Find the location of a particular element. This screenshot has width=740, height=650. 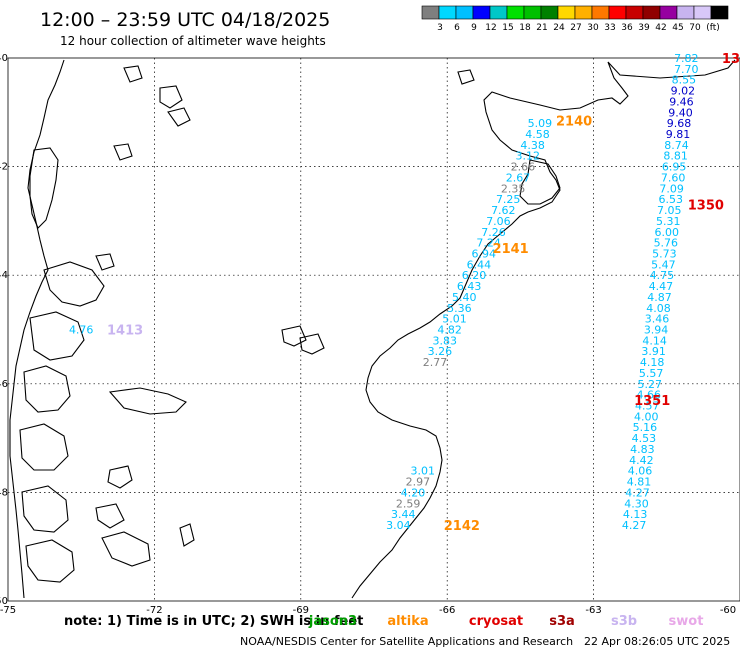

lat-tick-label: -46 is located at coordinates (4, 384).